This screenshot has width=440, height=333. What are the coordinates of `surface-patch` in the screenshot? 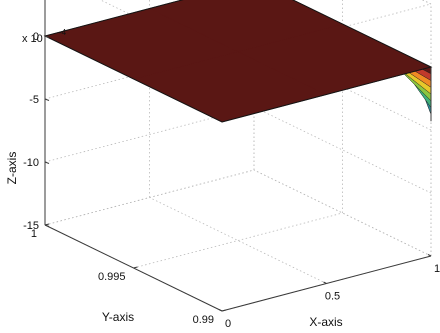 It's located at (246, 26).